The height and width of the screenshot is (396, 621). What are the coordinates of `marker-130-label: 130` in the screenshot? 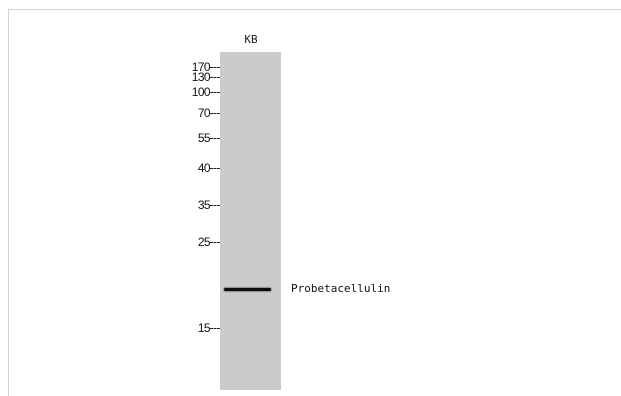 It's located at (201, 77).